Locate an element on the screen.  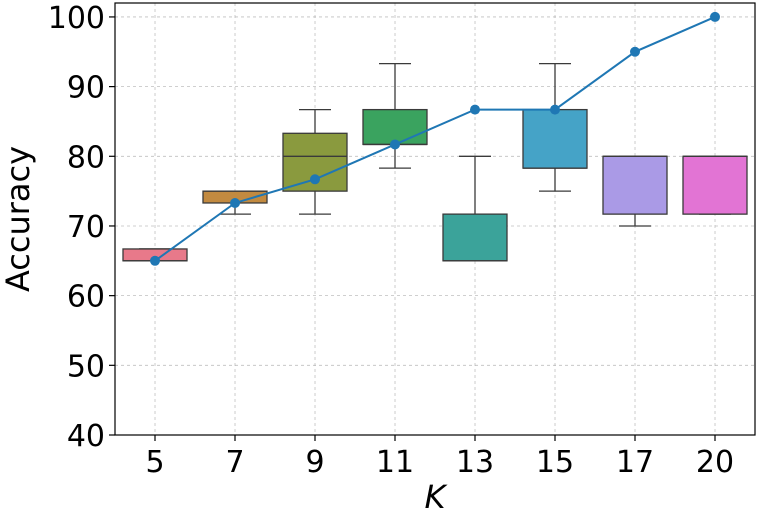
y-tick-label: 50 is located at coordinates (86, 366).